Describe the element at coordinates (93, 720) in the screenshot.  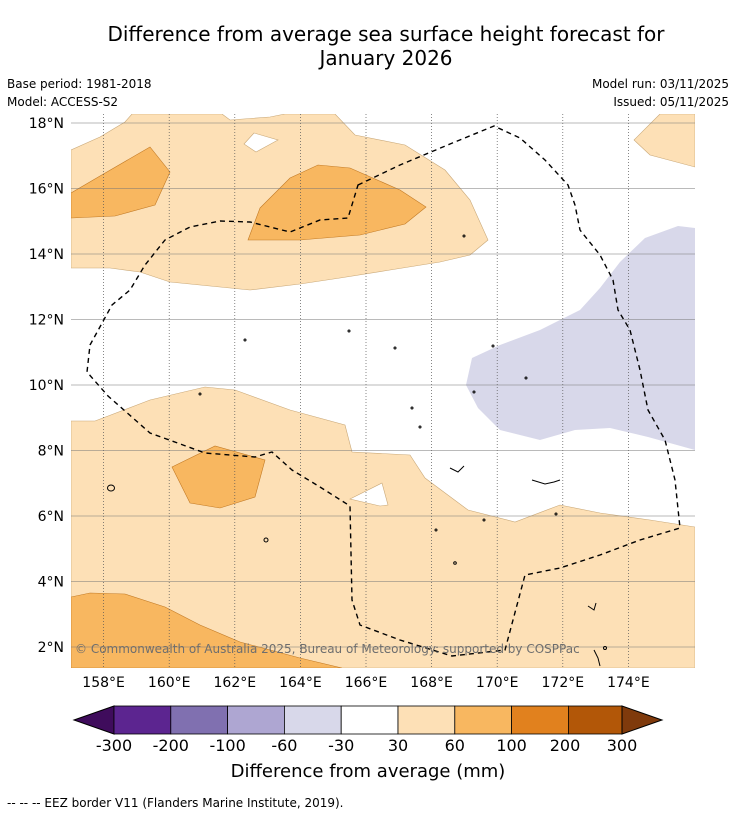
I see `colorbar-extend-low` at that location.